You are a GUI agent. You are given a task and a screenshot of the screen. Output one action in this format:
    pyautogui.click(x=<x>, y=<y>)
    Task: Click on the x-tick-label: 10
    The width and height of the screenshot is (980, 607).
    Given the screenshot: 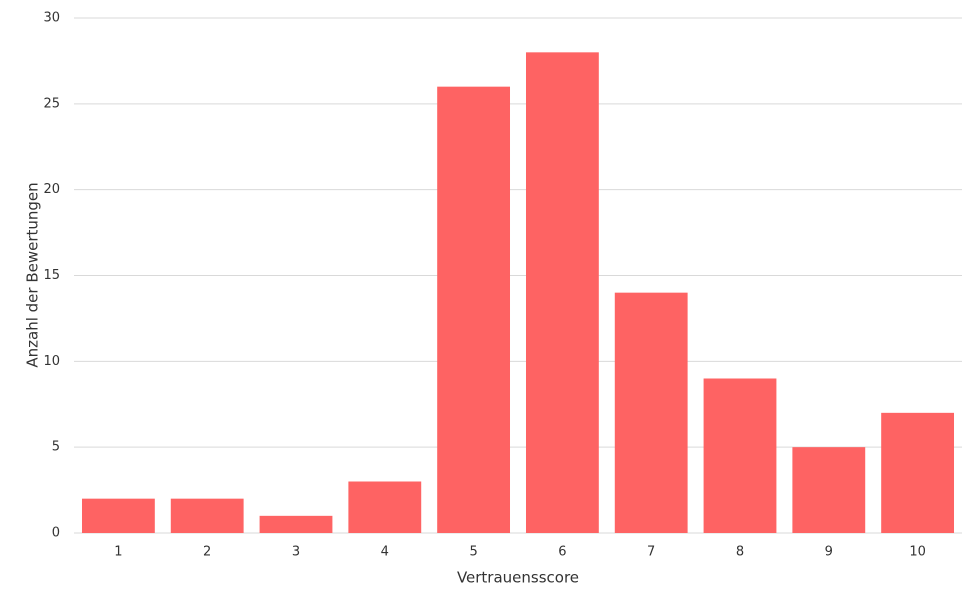 What is the action you would take?
    pyautogui.click(x=917, y=552)
    